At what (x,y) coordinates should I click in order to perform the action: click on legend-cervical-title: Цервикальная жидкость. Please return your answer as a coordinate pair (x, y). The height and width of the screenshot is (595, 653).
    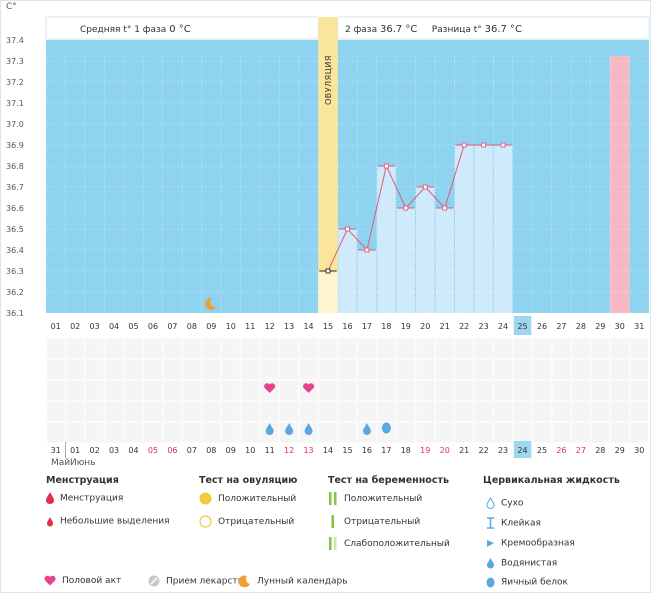
    Looking at the image, I should click on (551, 480).